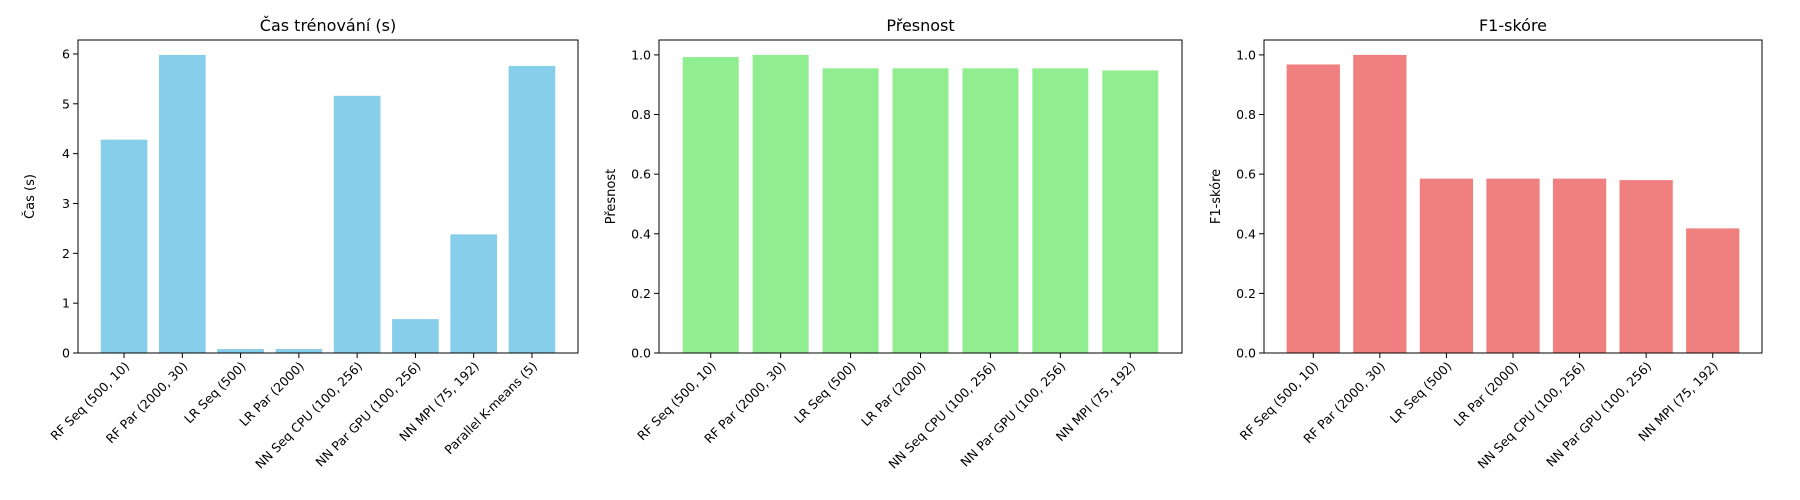  Describe the element at coordinates (66, 153) in the screenshot. I see `y-tick-label: 4` at that location.